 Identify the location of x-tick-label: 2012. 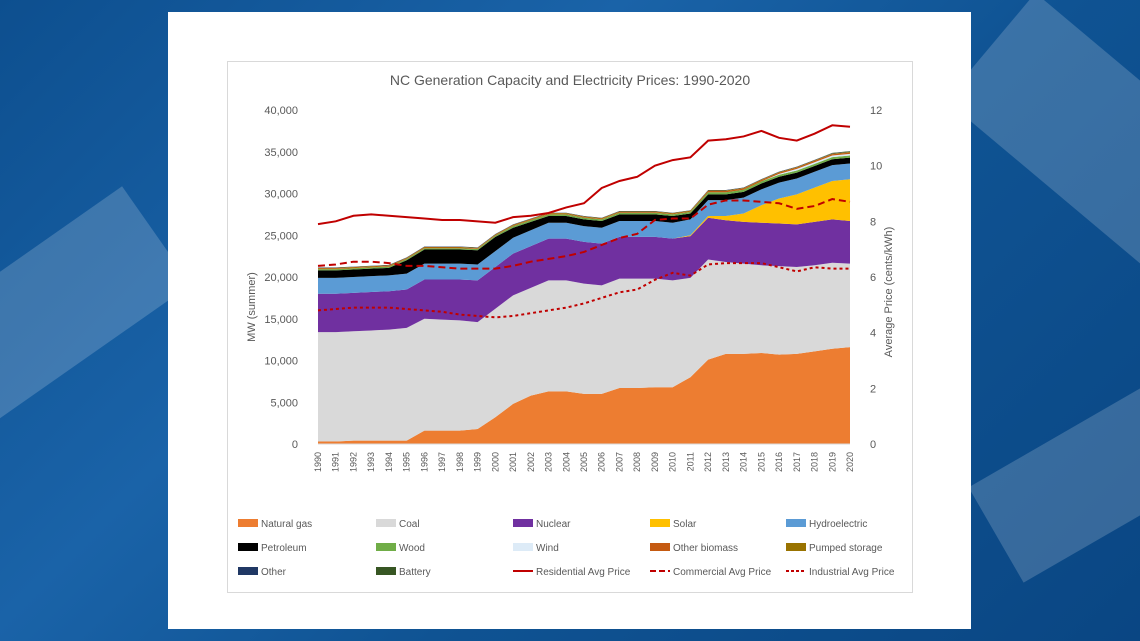
(708, 462).